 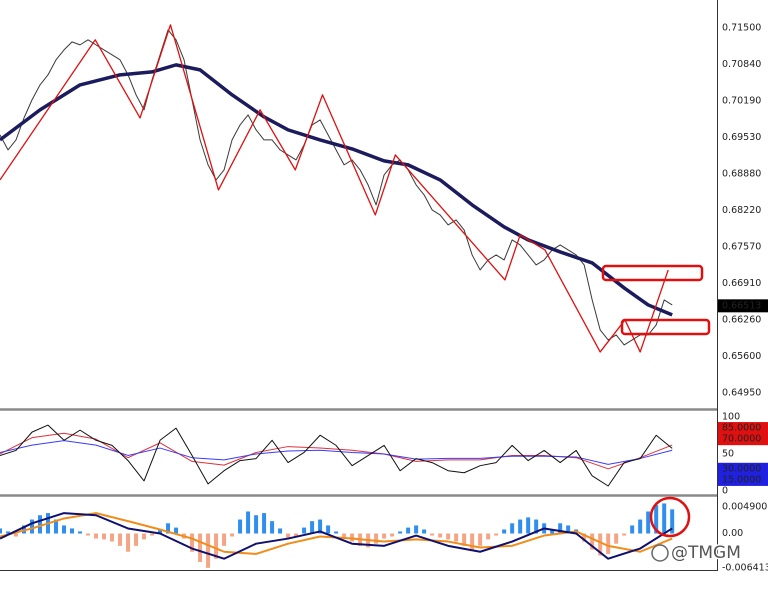 I want to click on y-tick-label: 0.66260, so click(x=741, y=319).